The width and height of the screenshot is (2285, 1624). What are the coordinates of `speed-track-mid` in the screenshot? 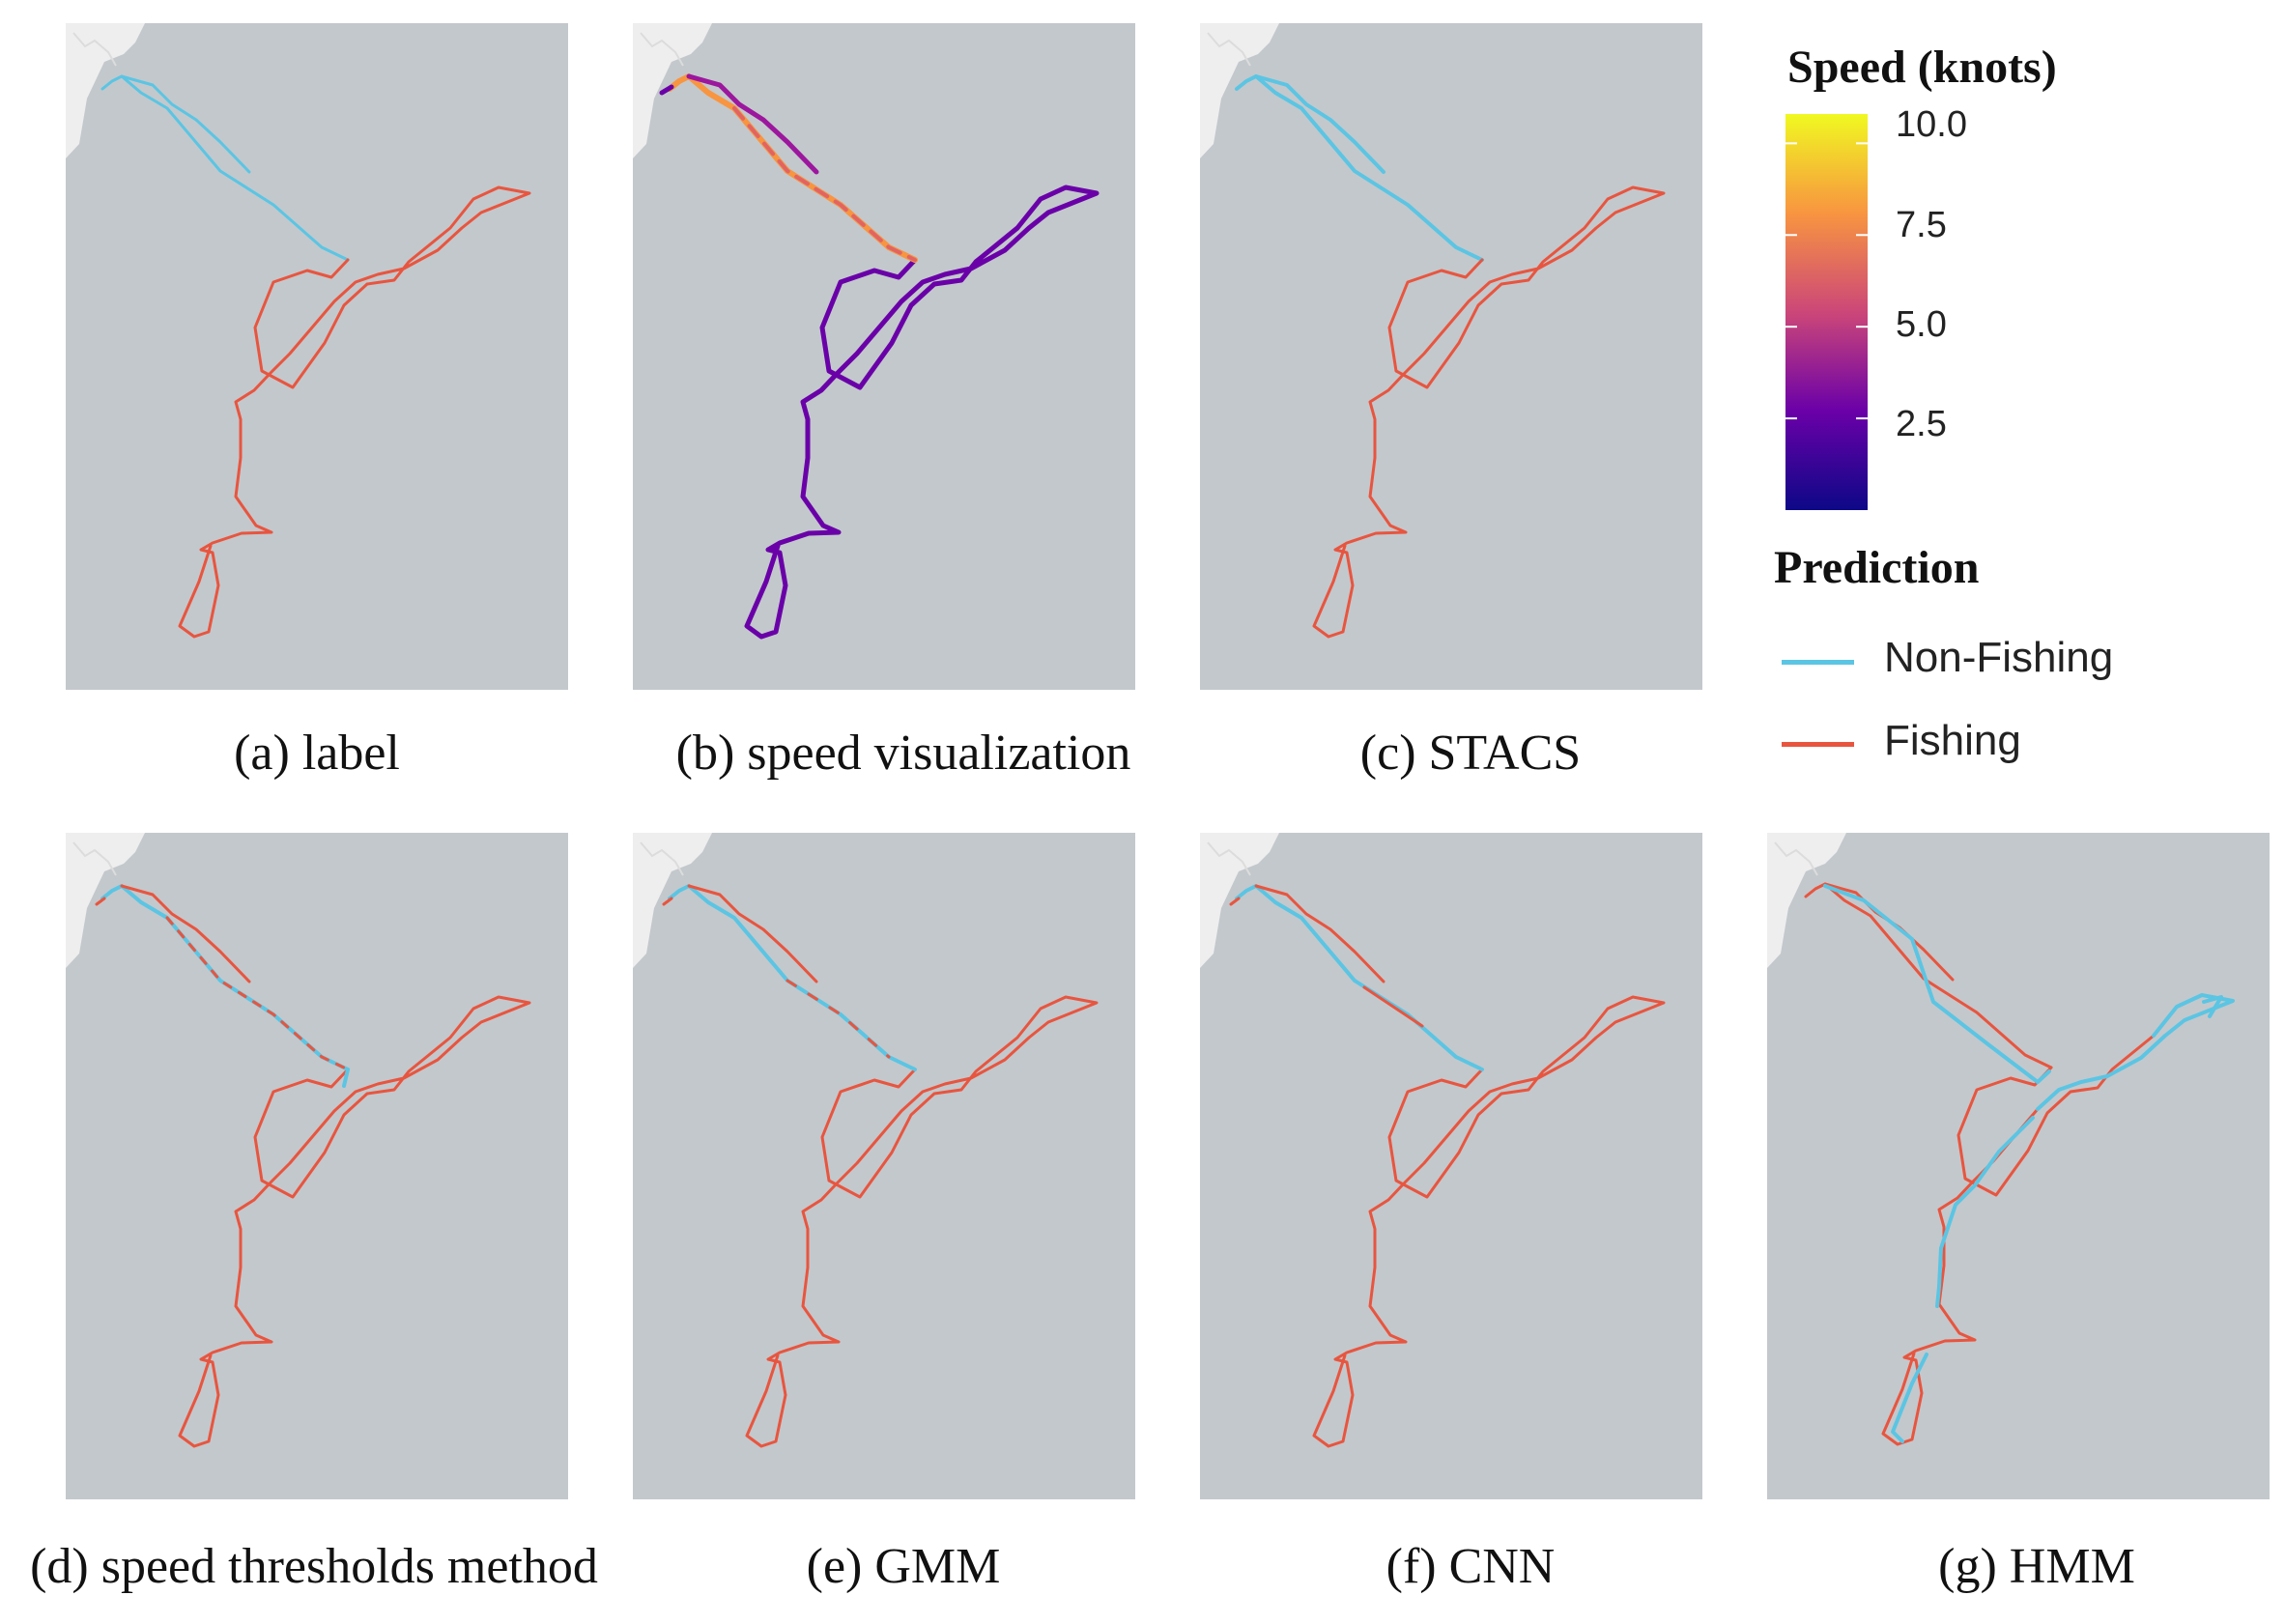 It's located at (752, 124).